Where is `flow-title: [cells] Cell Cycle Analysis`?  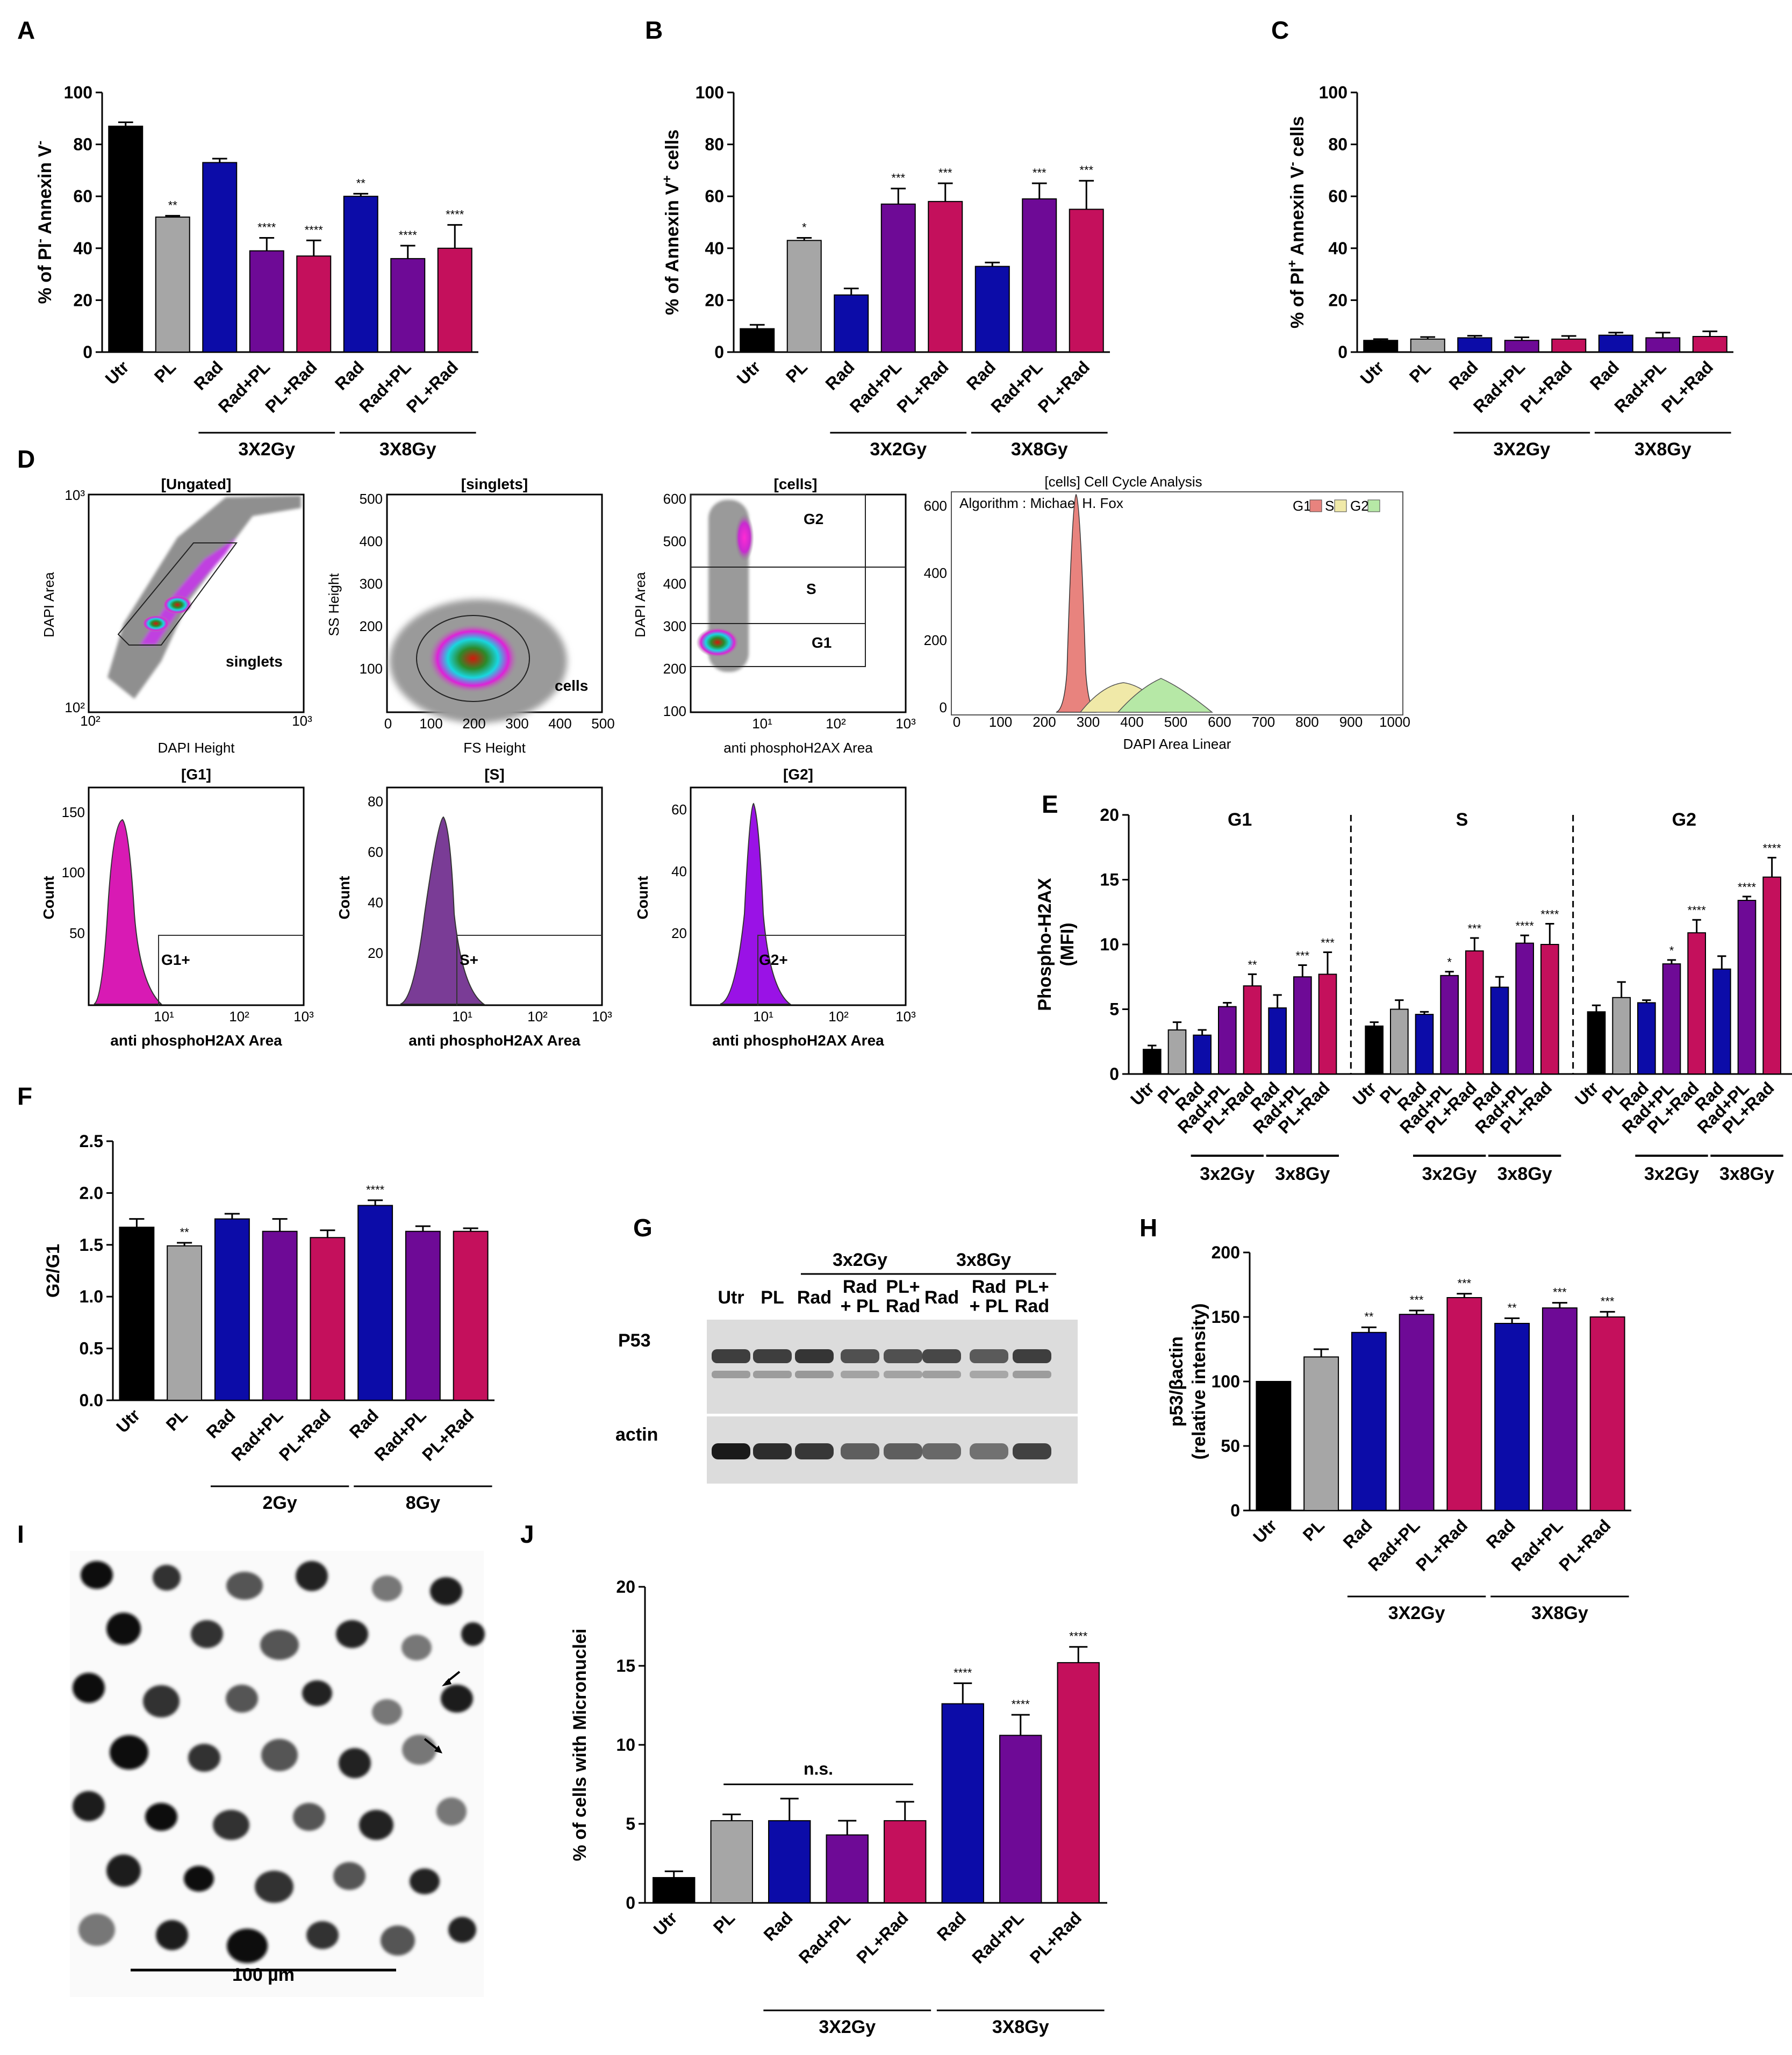
flow-title: [cells] Cell Cycle Analysis is located at coordinates (1123, 482).